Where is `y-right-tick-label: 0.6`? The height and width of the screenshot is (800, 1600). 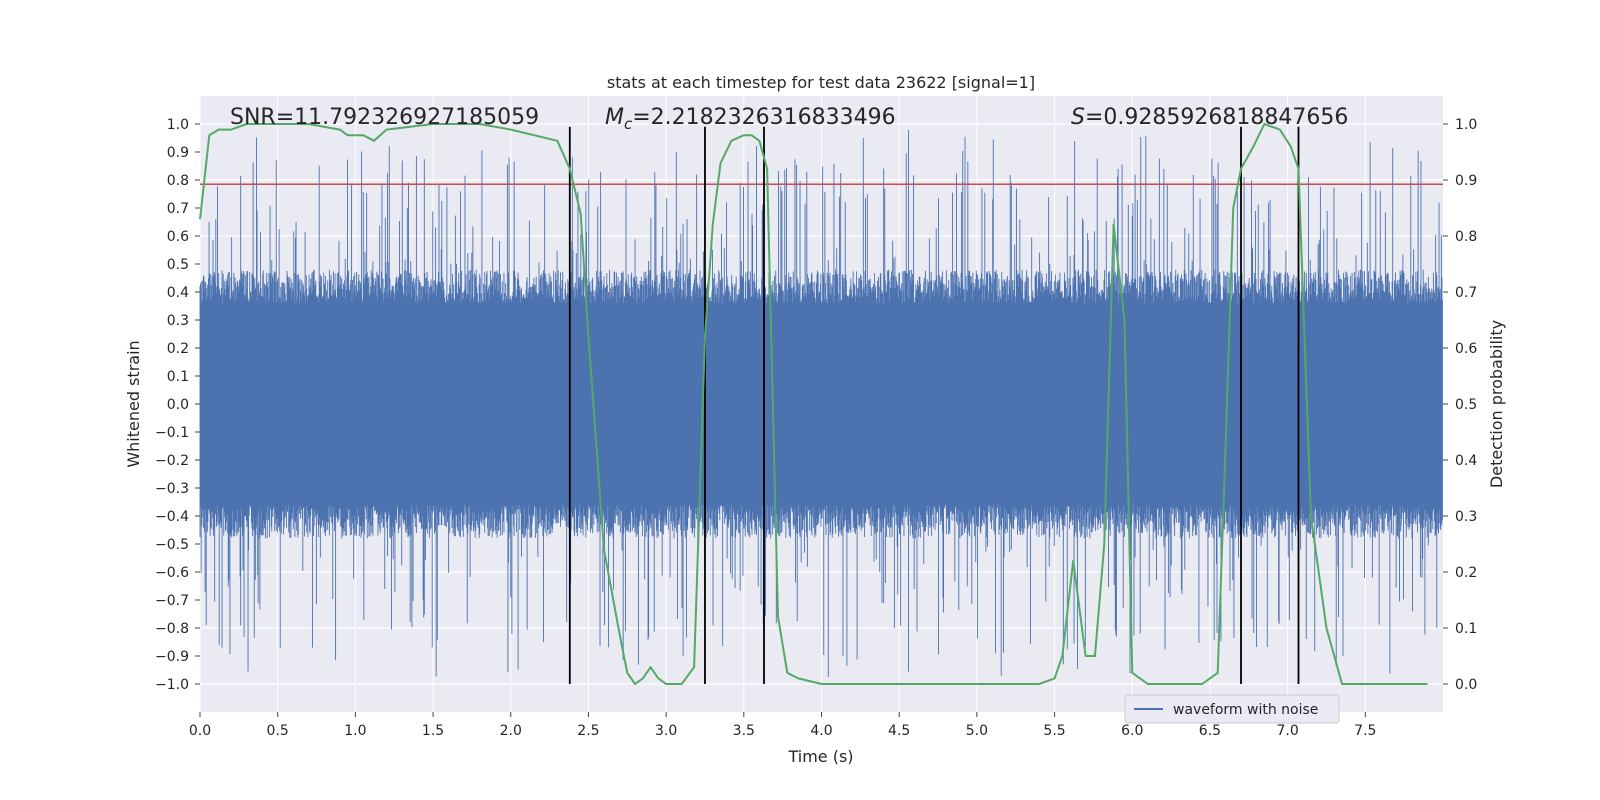 y-right-tick-label: 0.6 is located at coordinates (1466, 349).